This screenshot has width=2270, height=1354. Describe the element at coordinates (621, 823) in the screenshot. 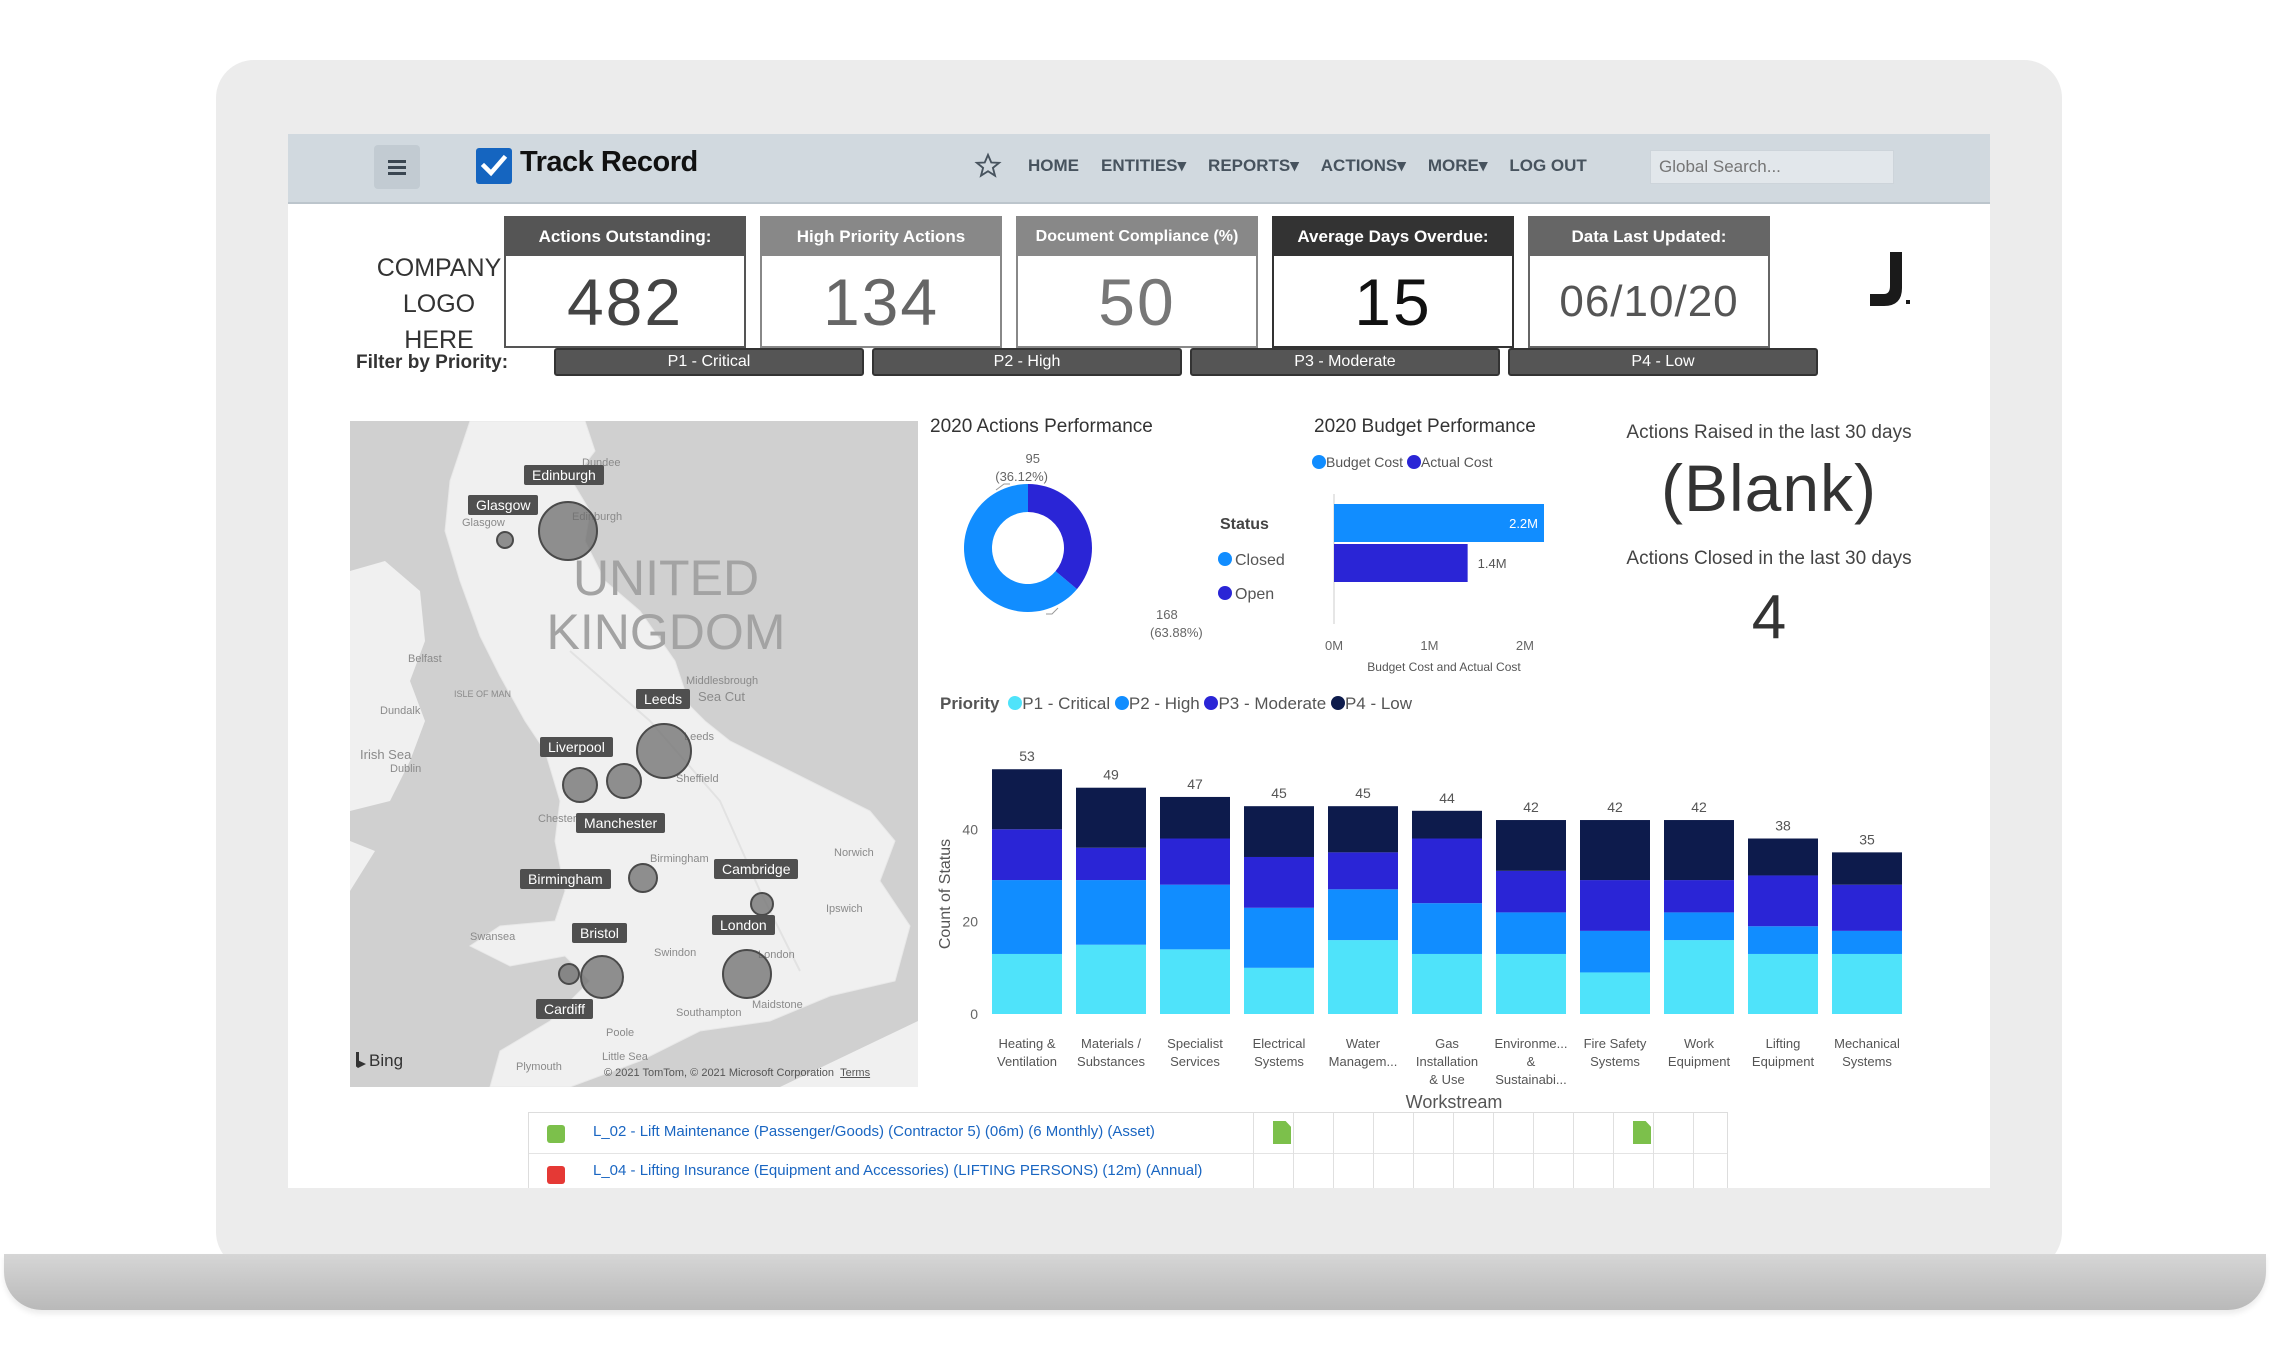

I see `city-pin-manchester: Manchester` at that location.